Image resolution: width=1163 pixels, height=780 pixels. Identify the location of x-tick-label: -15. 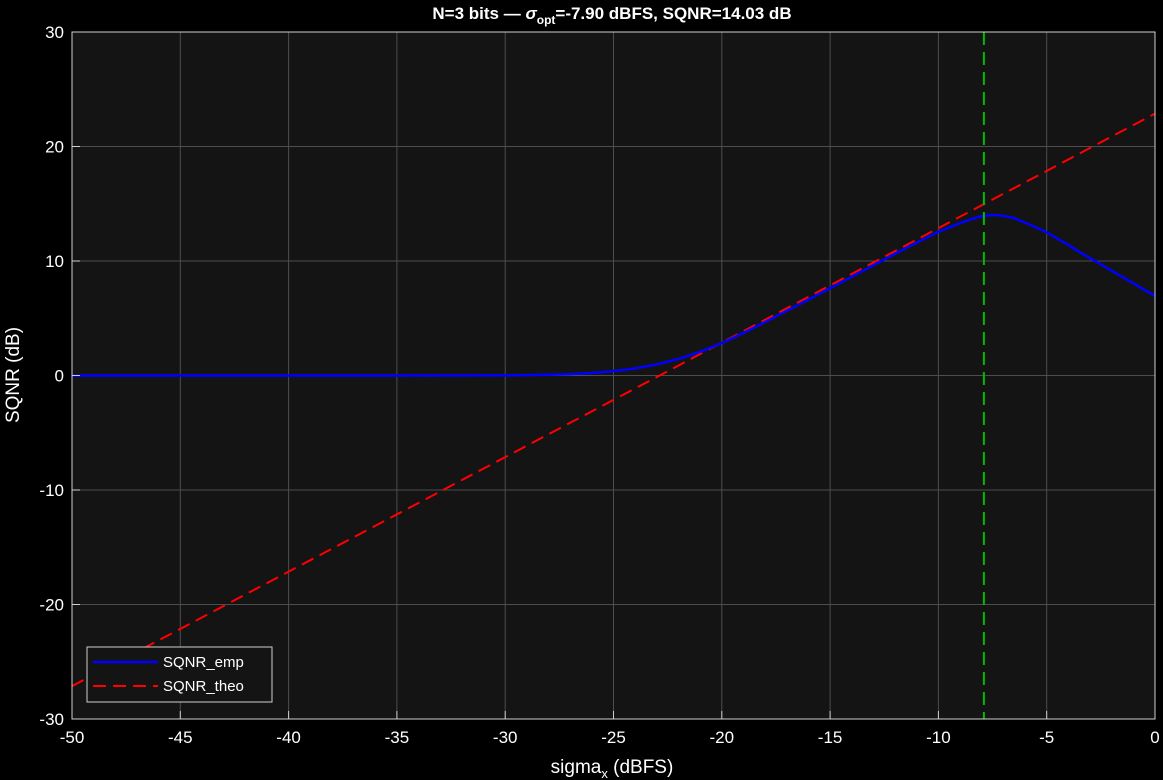
(830, 737).